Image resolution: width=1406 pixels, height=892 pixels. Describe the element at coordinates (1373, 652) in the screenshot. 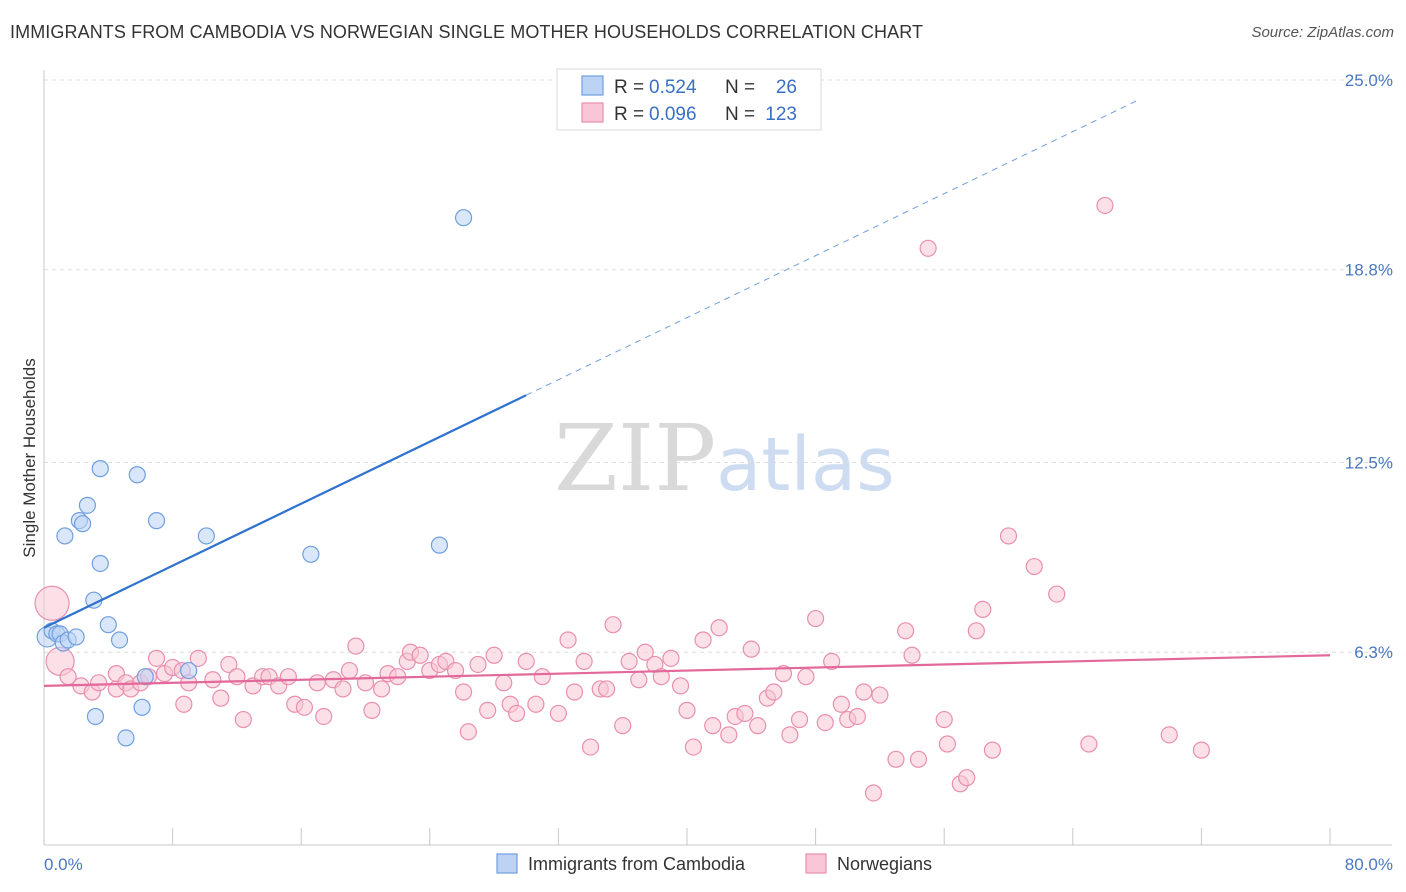

I see `y-tick-label-0: 6.3%` at that location.